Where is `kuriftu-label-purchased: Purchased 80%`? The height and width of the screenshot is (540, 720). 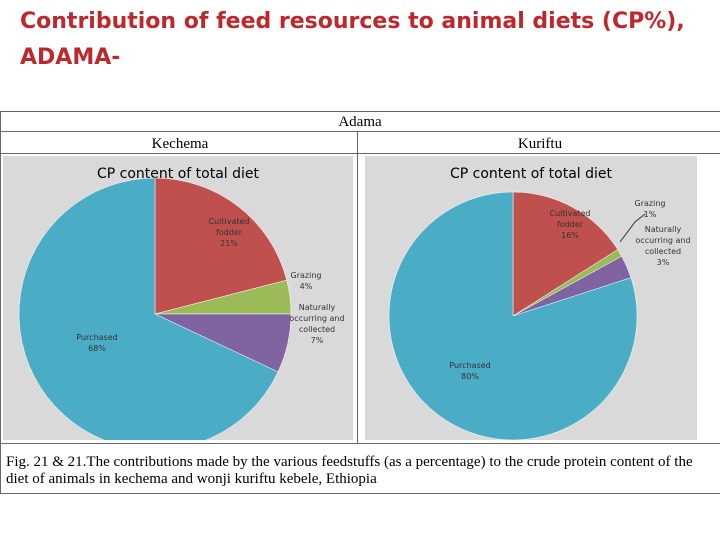
kuriftu-label-purchased: Purchased 80% is located at coordinates (470, 371).